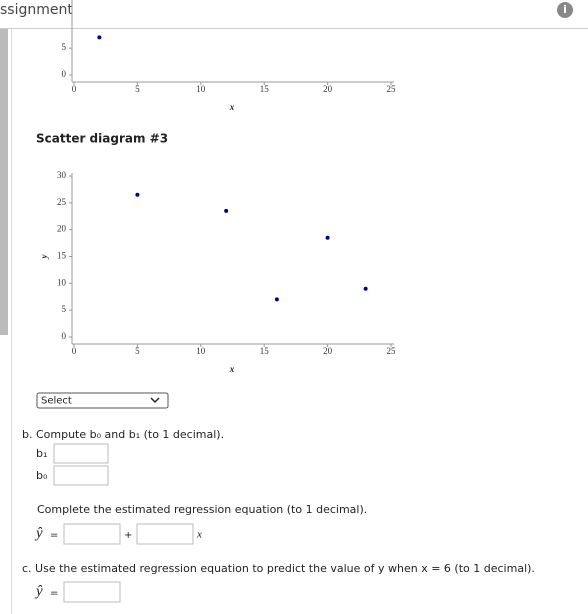  What do you see at coordinates (4, 182) in the screenshot?
I see `scrollbar` at bounding box center [4, 182].